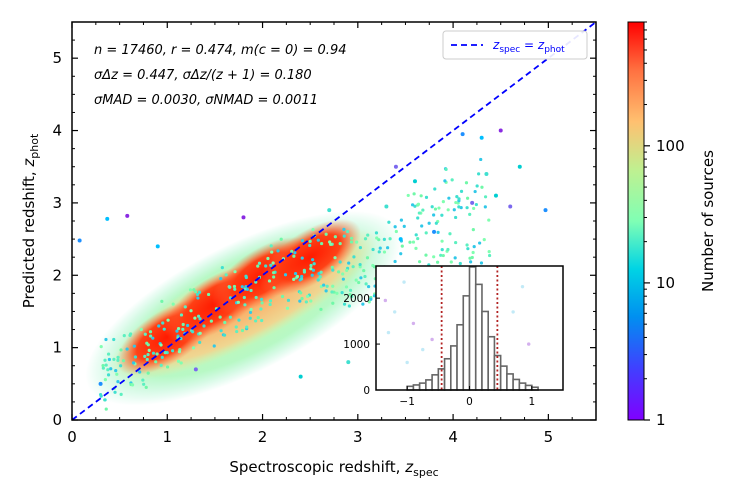 Image resolution: width=750 pixels, height=500 pixels. What do you see at coordinates (469, 402) in the screenshot?
I see `inset-x-tick-label: 0` at bounding box center [469, 402].